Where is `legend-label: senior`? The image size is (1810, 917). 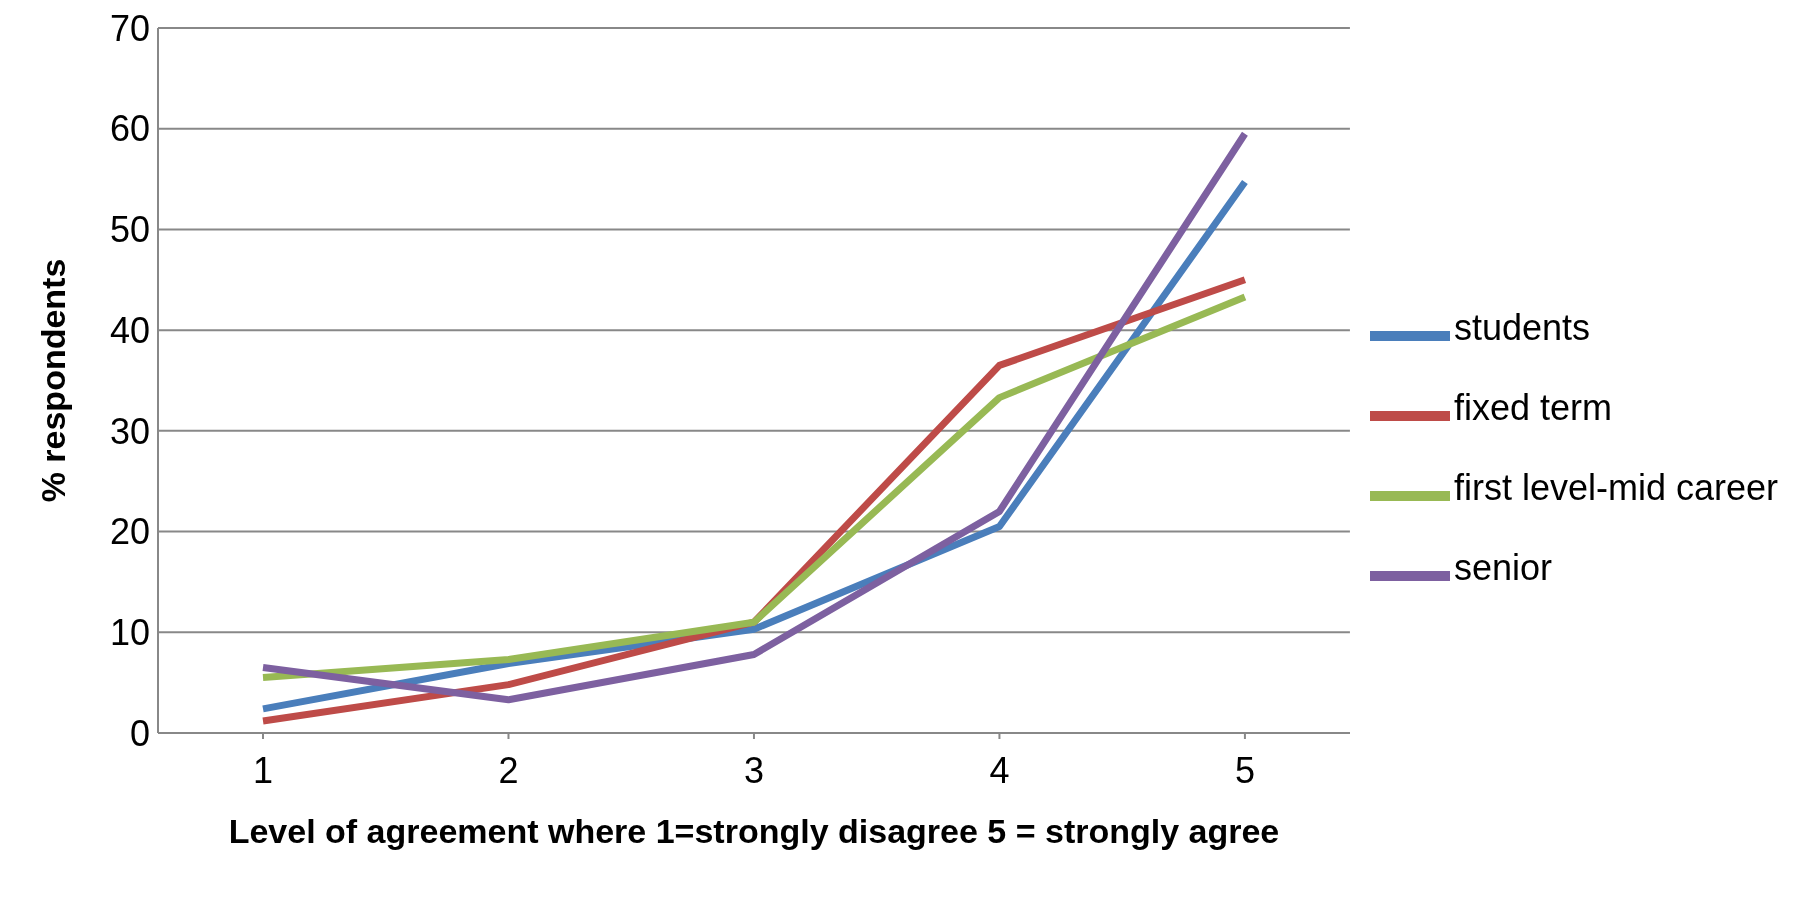
legend-label: senior is located at coordinates (1502, 567).